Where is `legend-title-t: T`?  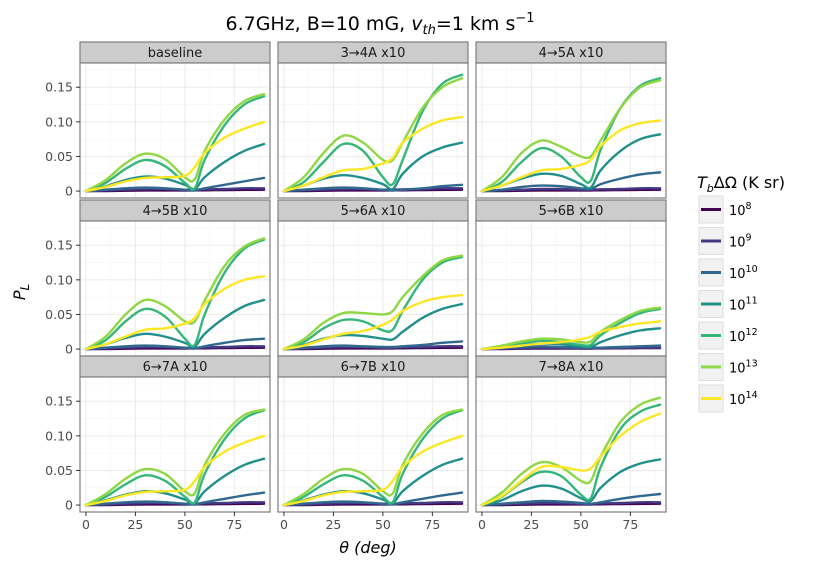 legend-title-t: T is located at coordinates (702, 182).